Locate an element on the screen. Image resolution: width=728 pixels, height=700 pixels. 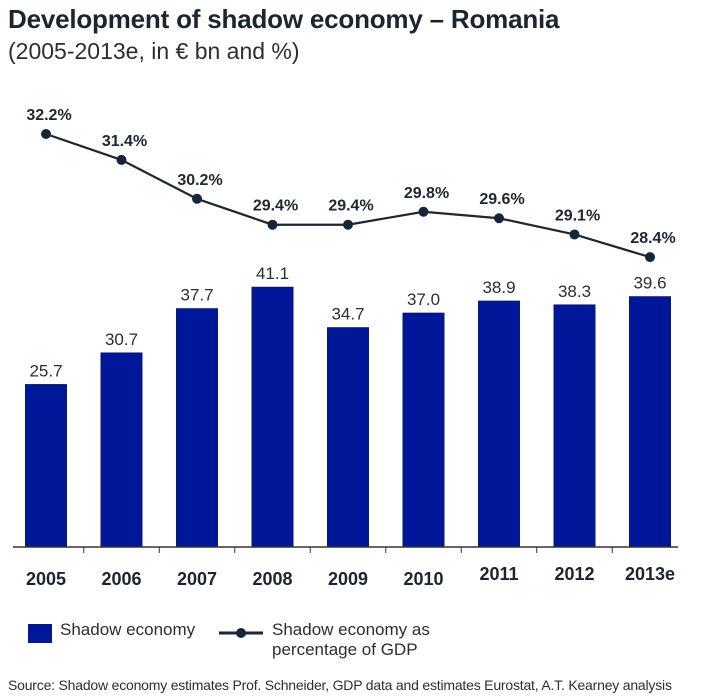
bar-2012 is located at coordinates (574, 426).